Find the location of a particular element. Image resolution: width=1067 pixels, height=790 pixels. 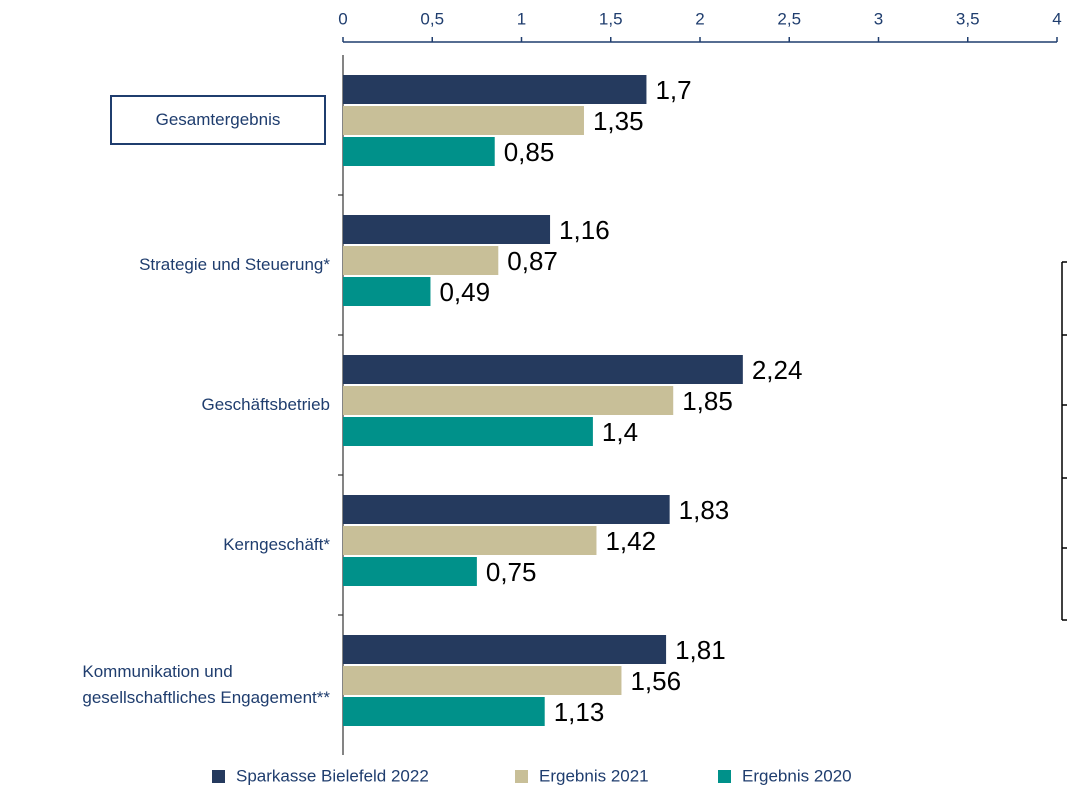

value-label: 0,85 is located at coordinates (529, 152).